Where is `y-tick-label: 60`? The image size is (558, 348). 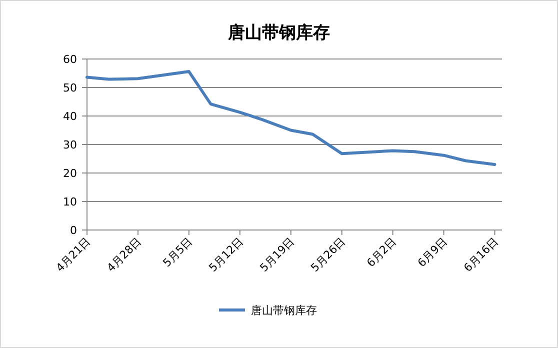
y-tick-label: 60 is located at coordinates (70, 59).